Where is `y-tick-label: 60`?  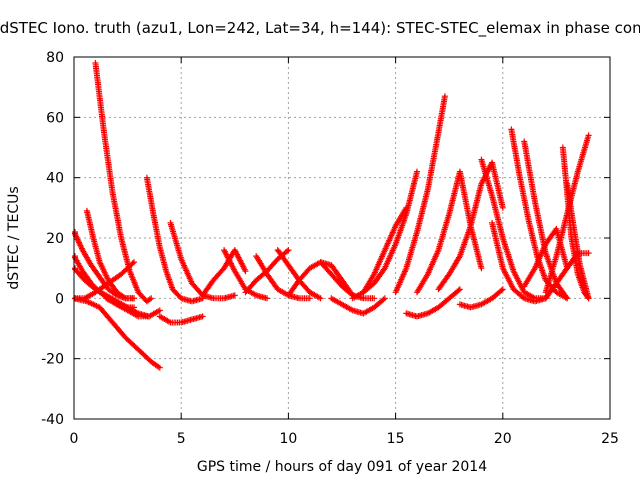 y-tick-label: 60 is located at coordinates (55, 118).